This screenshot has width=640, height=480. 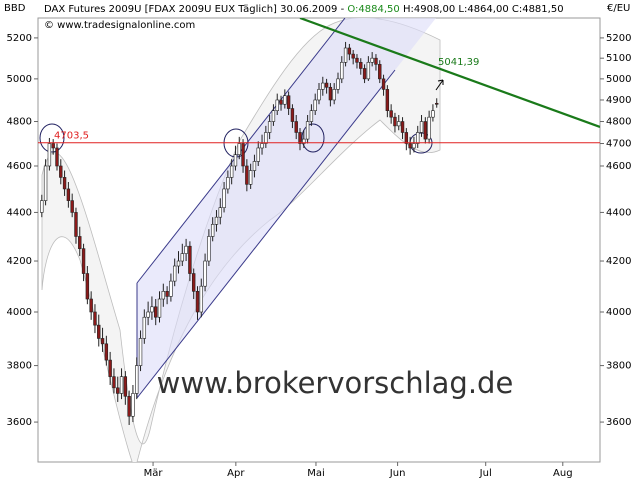 What do you see at coordinates (154, 473) in the screenshot?
I see `x-tick-label: Mär` at bounding box center [154, 473].